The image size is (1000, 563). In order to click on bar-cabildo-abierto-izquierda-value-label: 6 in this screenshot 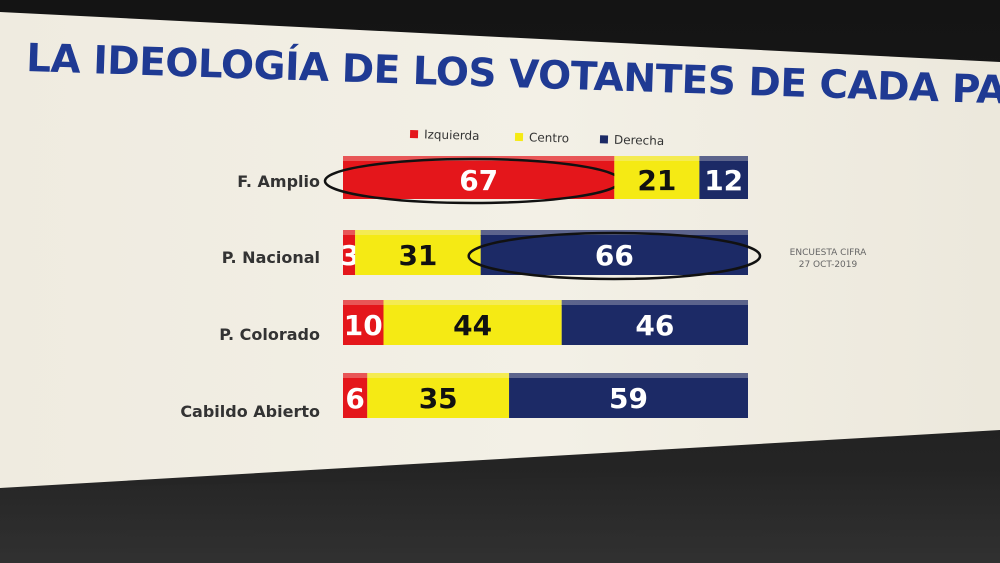, I will do `click(354, 398)`.